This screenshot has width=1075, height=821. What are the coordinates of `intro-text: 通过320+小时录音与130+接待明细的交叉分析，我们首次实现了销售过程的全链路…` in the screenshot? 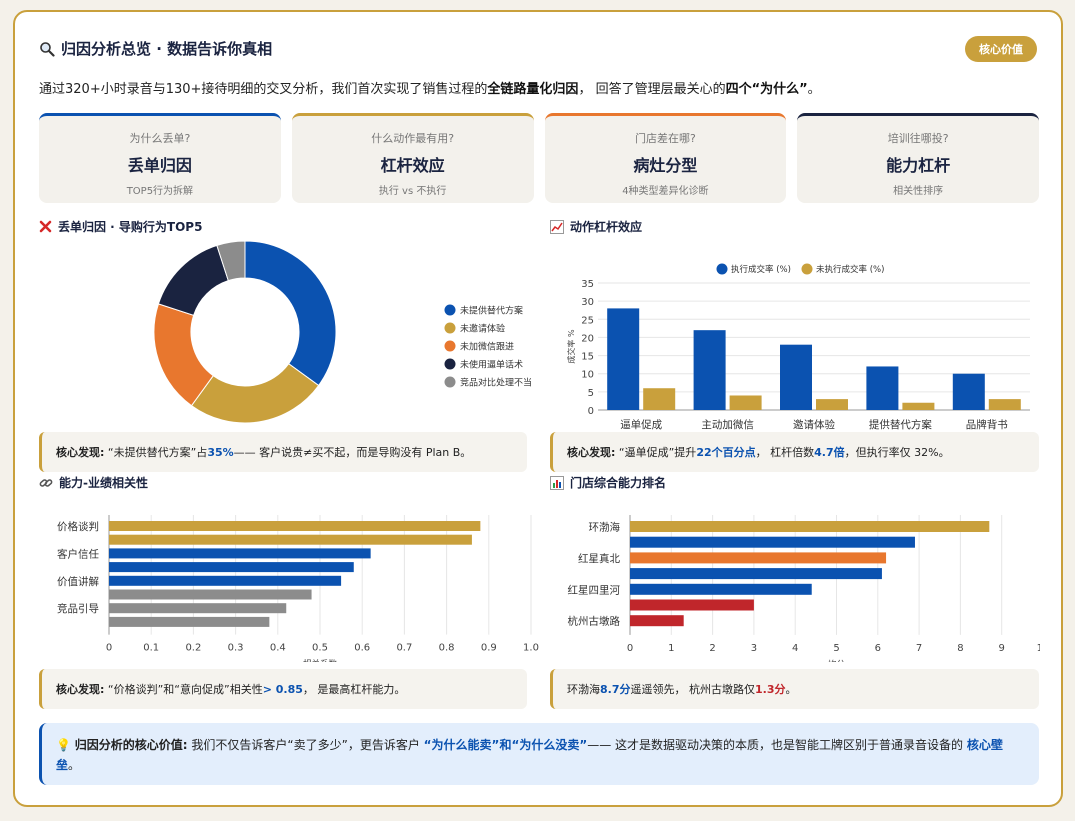 It's located at (430, 87).